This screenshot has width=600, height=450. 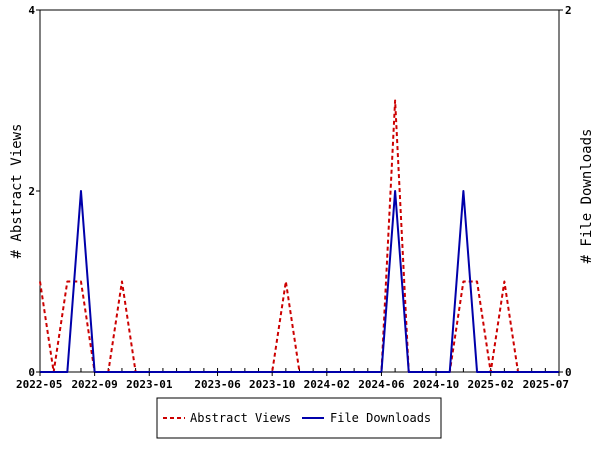 I want to click on y-left-tick-label: 0, so click(x=31, y=372).